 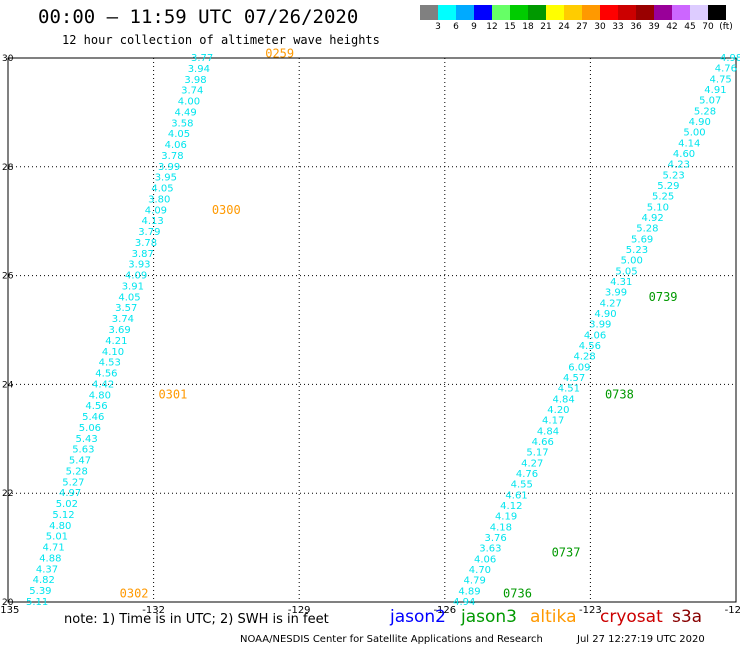 What do you see at coordinates (510, 27) in the screenshot?
I see `colorbar-label: 15` at bounding box center [510, 27].